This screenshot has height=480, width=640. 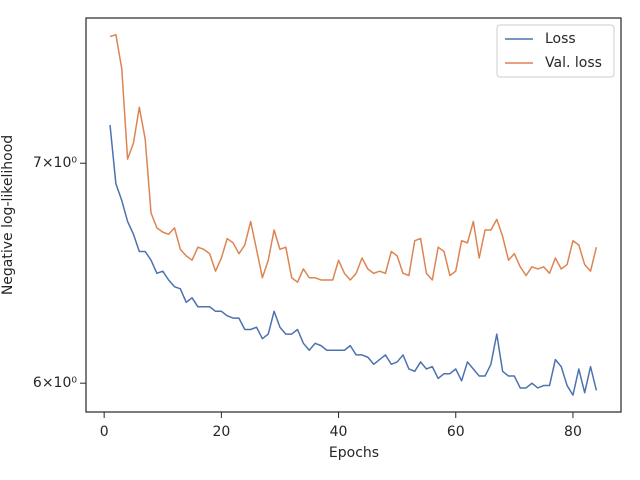 I want to click on legend-label: Loss, so click(x=560, y=39).